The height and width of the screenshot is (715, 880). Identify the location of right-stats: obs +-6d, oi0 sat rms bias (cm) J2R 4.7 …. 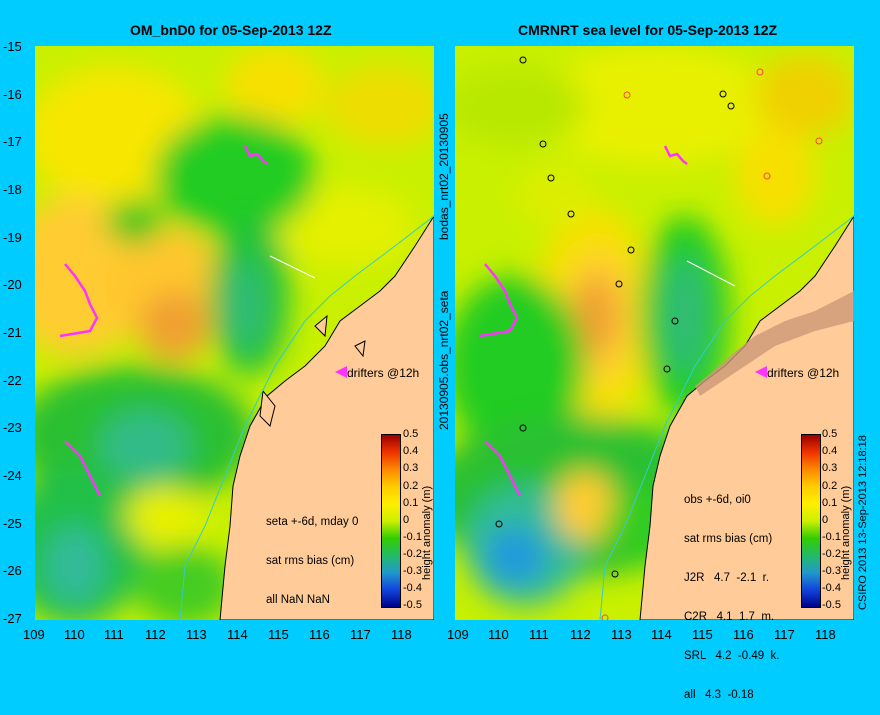
(731, 591).